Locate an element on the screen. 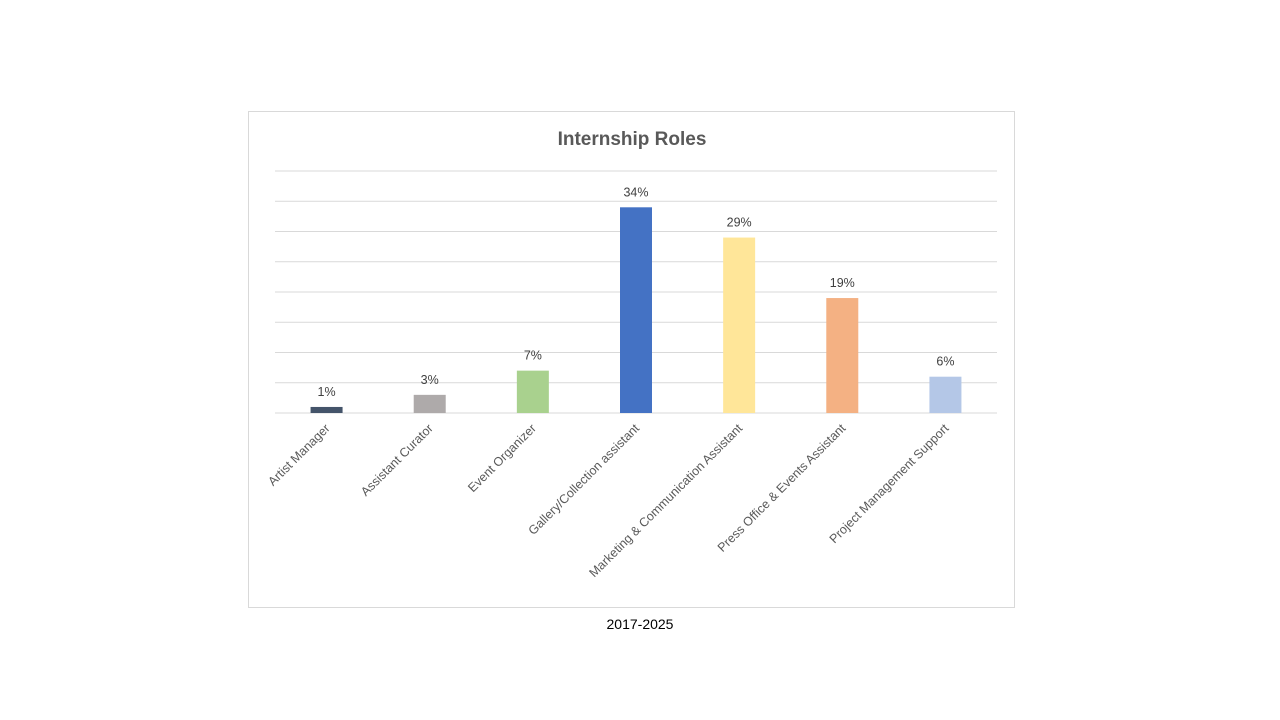  data-labels: 1% 3% 7% 34% 29% 19% 6% is located at coordinates (636, 292).